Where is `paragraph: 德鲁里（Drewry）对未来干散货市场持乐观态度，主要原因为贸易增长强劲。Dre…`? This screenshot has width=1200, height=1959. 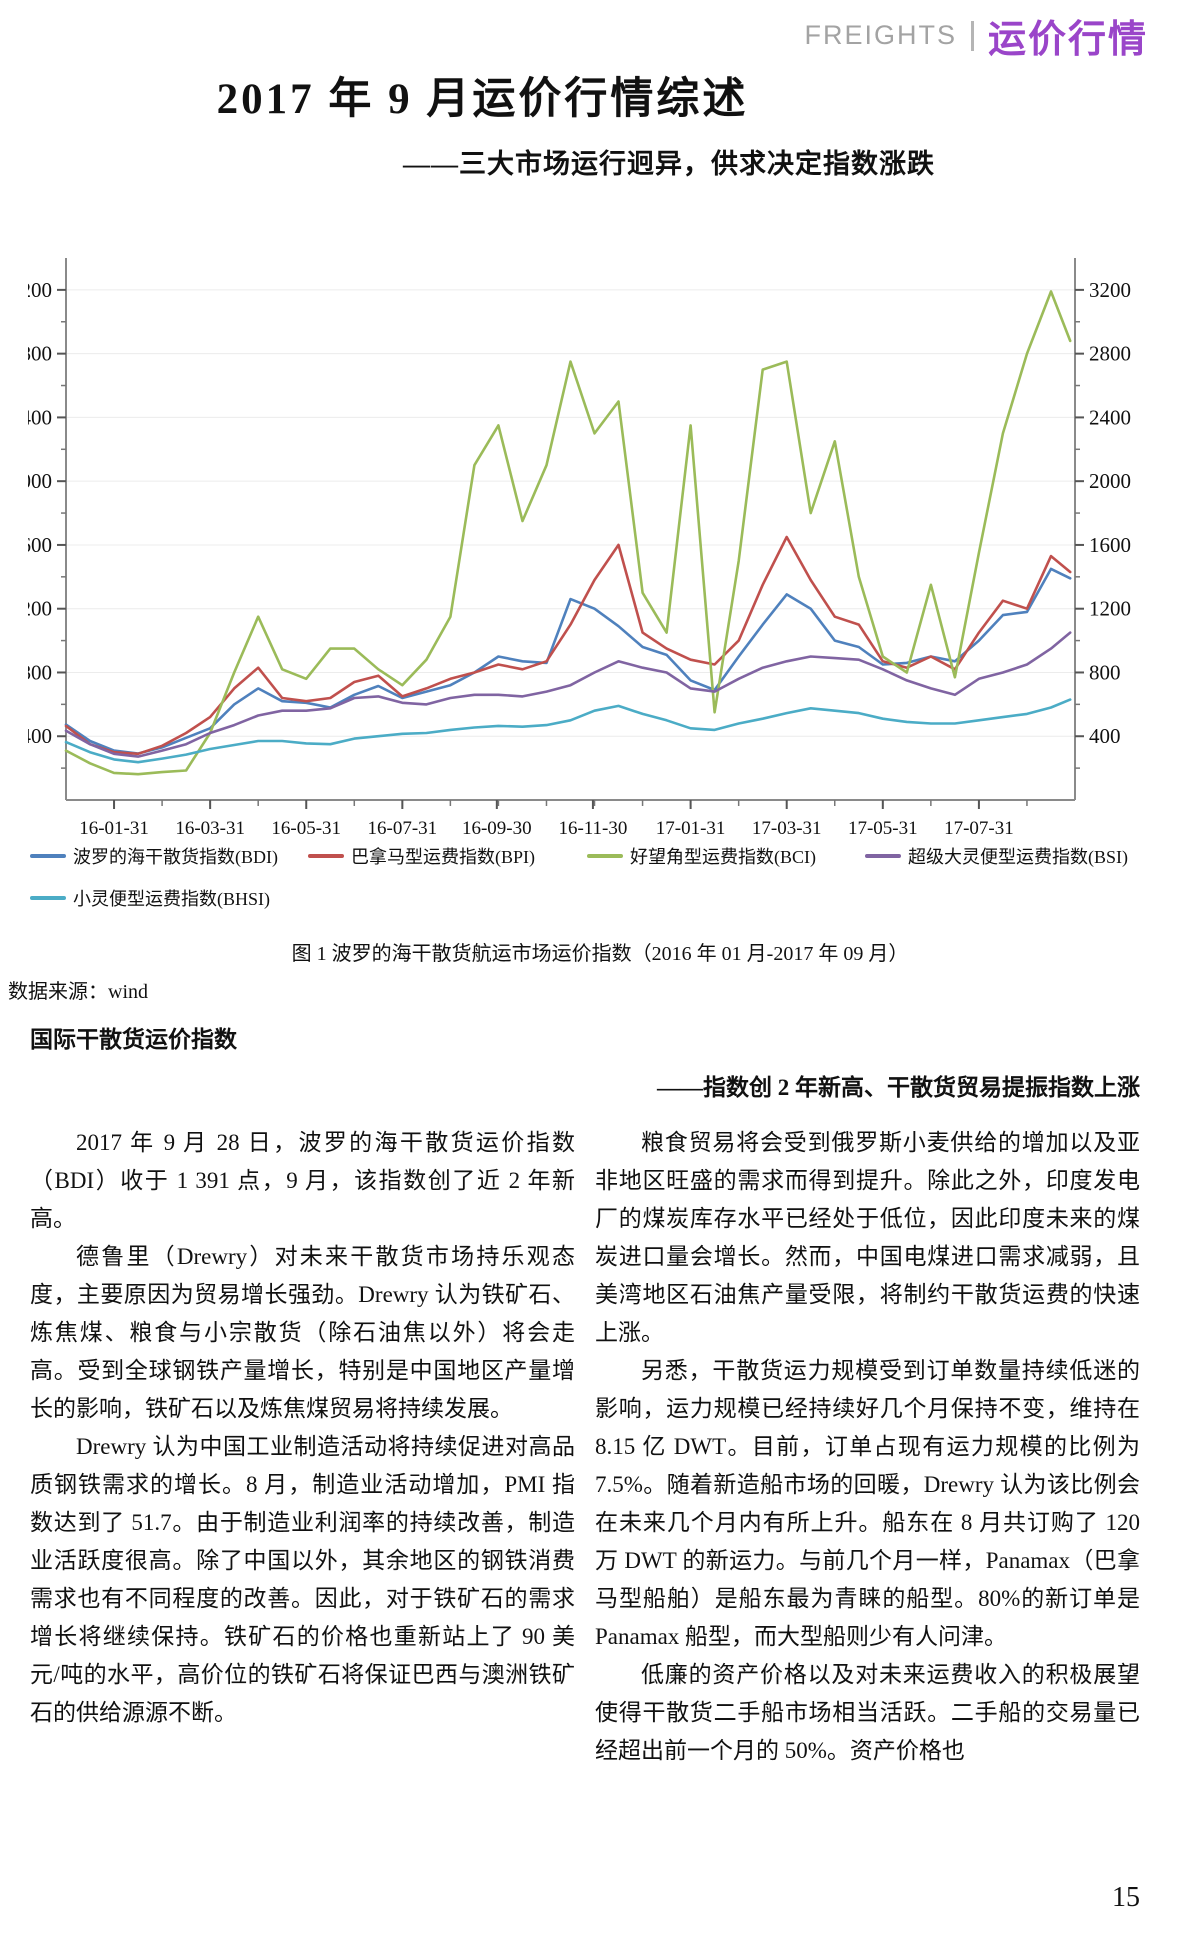
paragraph: 德鲁里（Drewry）对未来干散货市场持乐观态度，主要原因为贸易增长强劲。Dre… is located at coordinates (302, 1332).